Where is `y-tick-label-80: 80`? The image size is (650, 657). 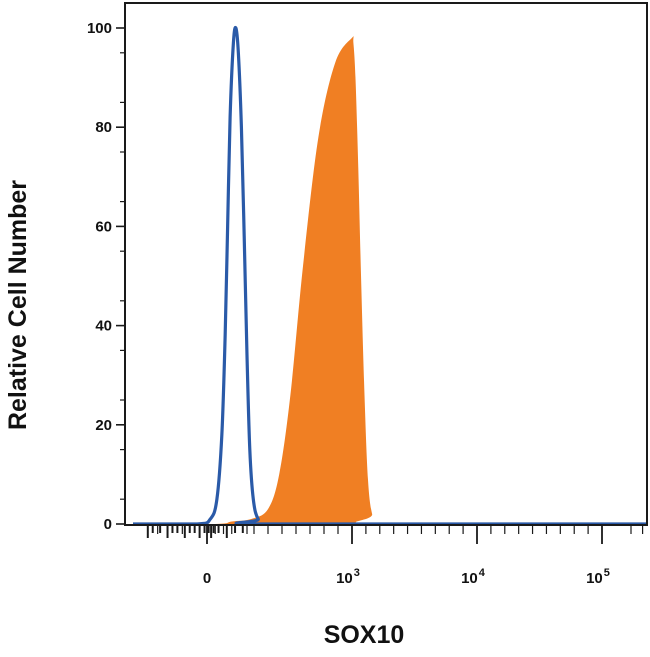 y-tick-label-80: 80 is located at coordinates (103, 127).